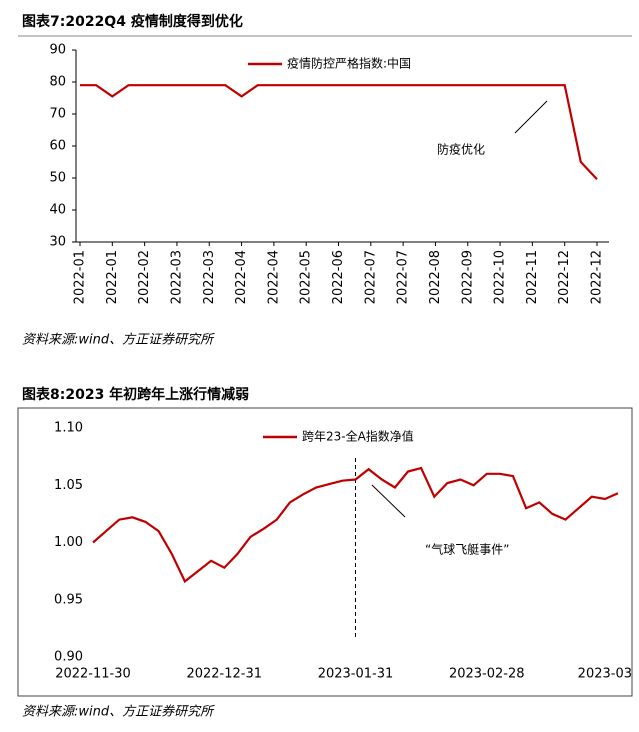  What do you see at coordinates (358, 436) in the screenshot?
I see `legend-label: 跨年23-全A指数净值` at bounding box center [358, 436].